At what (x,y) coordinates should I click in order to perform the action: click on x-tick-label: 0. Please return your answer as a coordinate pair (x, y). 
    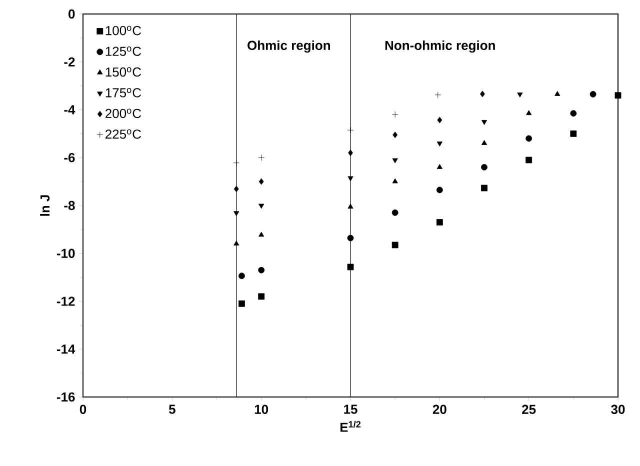
    Looking at the image, I should click on (83, 409).